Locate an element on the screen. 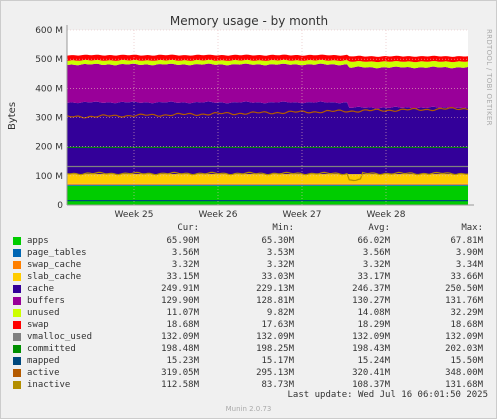 The width and height of the screenshot is (497, 419). y-axis-label: Bytes is located at coordinates (12, 116).